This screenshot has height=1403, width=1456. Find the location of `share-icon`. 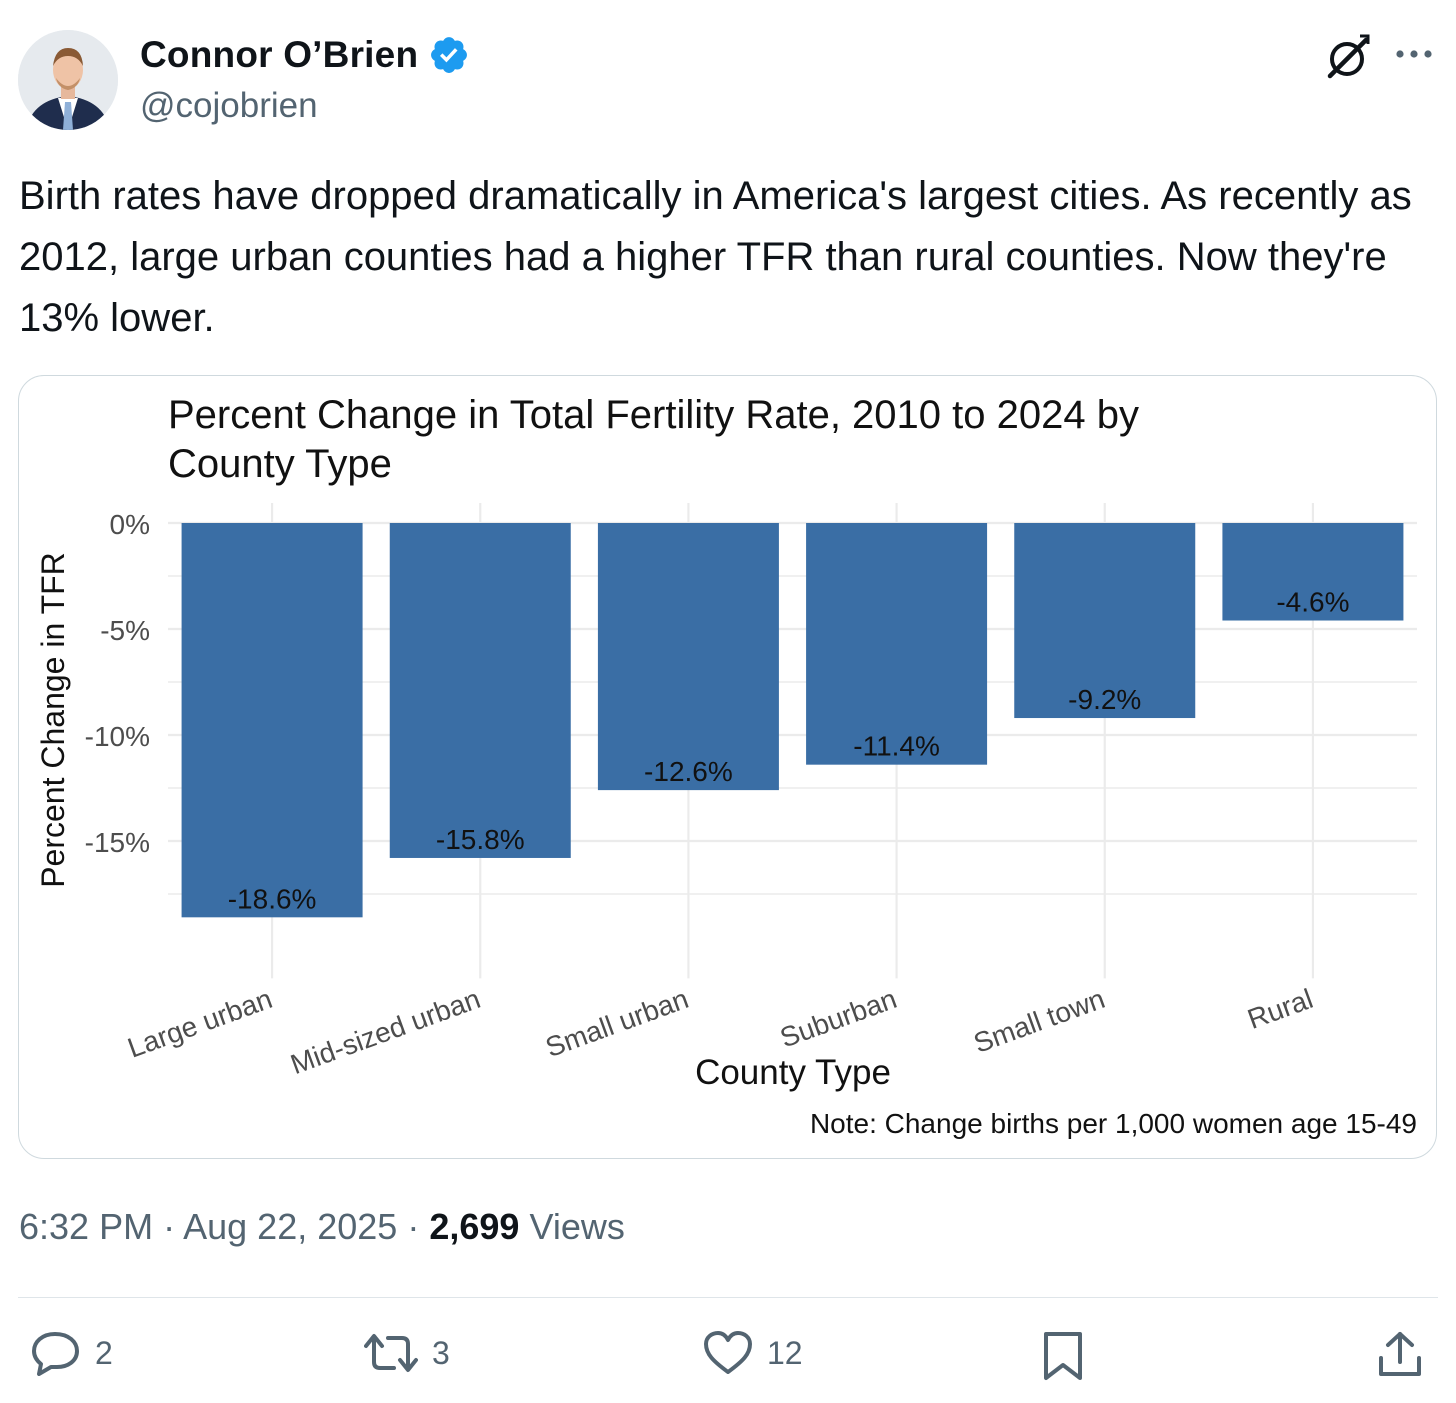

share-icon is located at coordinates (1400, 1354).